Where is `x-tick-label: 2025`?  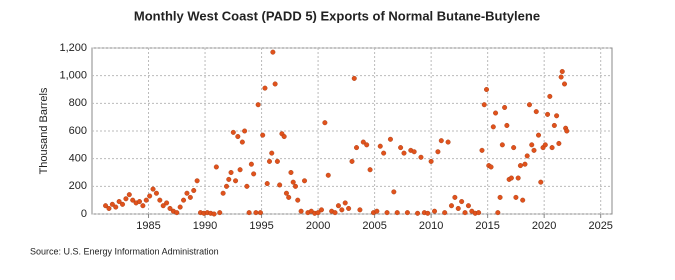
x-tick-label: 2025 is located at coordinates (600, 226).